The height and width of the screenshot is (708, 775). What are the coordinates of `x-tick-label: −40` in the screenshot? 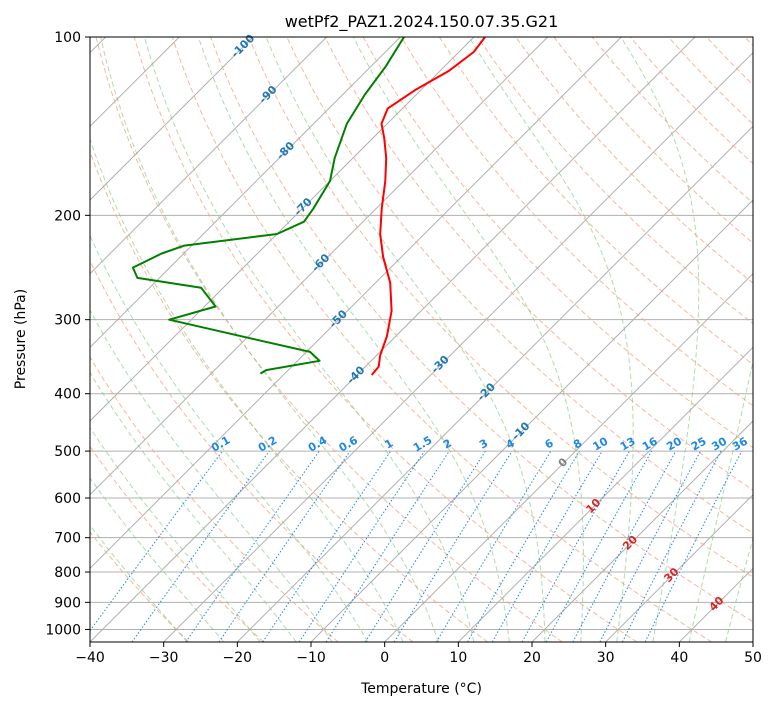 It's located at (90, 658).